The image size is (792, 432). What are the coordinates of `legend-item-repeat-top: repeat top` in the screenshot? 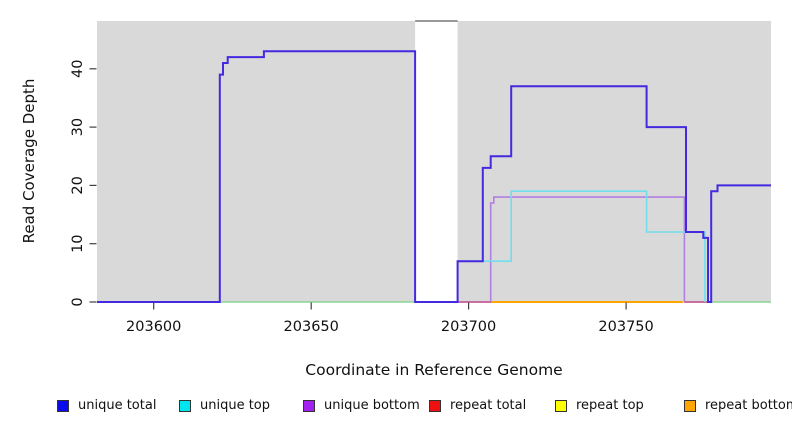 It's located at (599, 405).